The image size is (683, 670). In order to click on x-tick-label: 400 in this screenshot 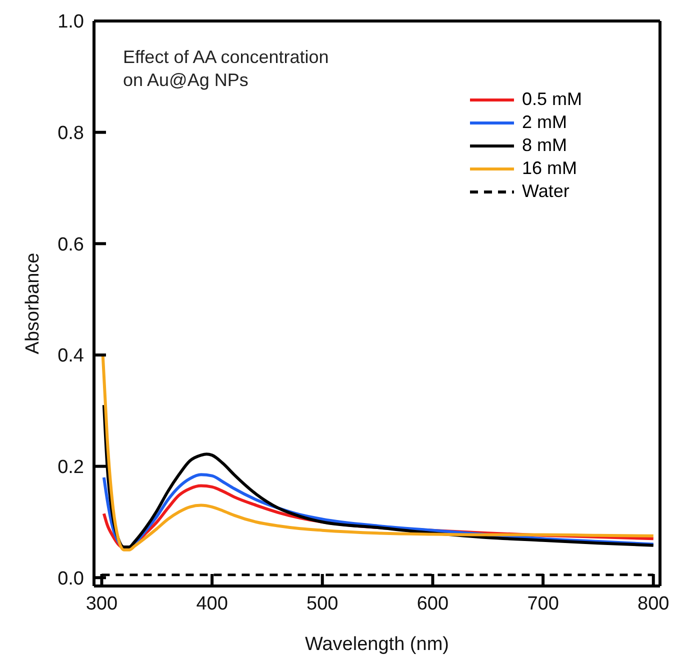, I will do `click(212, 603)`.